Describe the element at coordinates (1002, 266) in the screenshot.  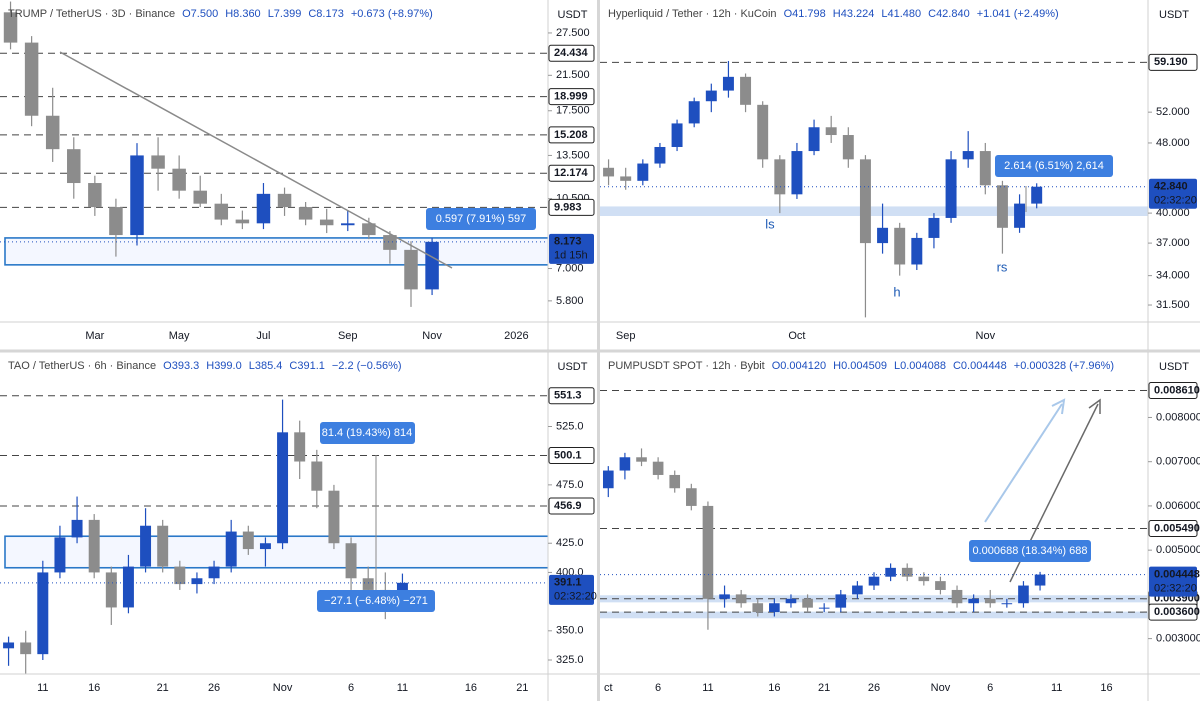
I see `pattern-label: rs` at that location.